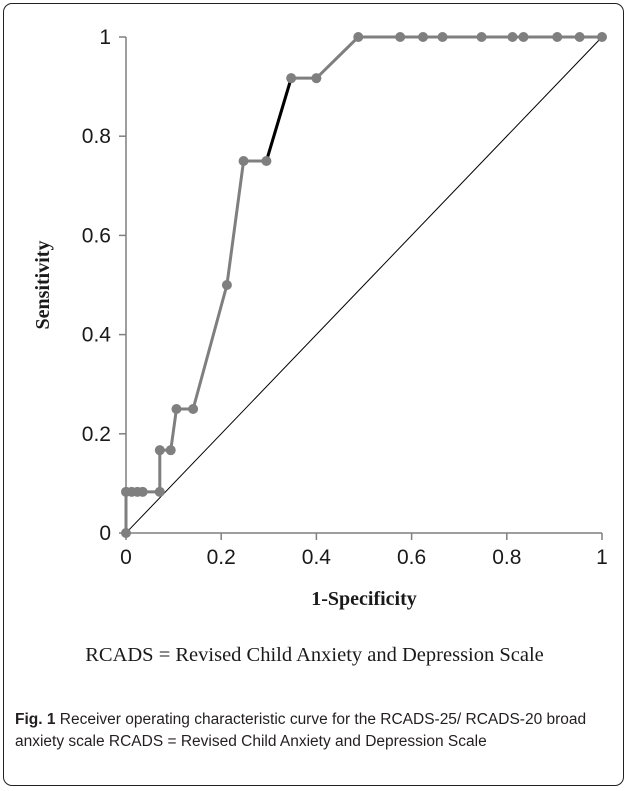  I want to click on roc-highlight-segment, so click(278, 119).